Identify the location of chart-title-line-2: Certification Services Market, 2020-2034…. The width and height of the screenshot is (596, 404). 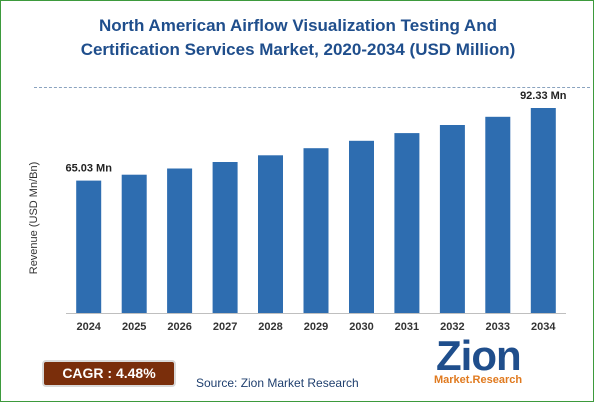
(298, 49).